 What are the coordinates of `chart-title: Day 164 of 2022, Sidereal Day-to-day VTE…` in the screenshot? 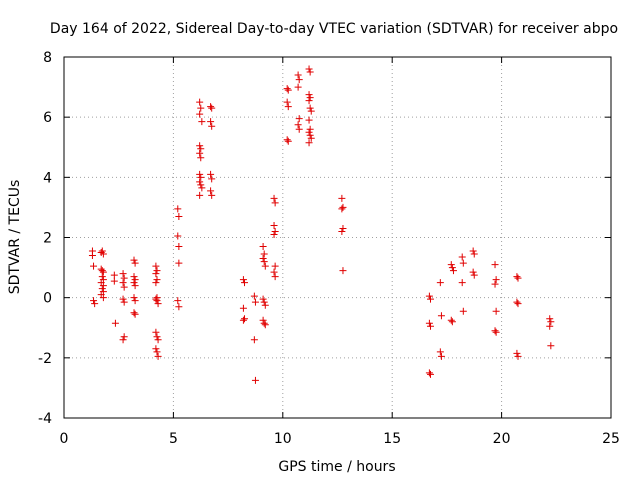 It's located at (334, 29).